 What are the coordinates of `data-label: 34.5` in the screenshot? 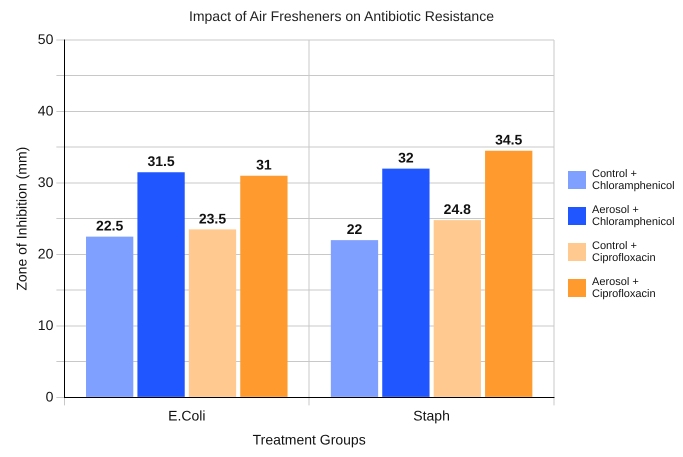 It's located at (509, 140).